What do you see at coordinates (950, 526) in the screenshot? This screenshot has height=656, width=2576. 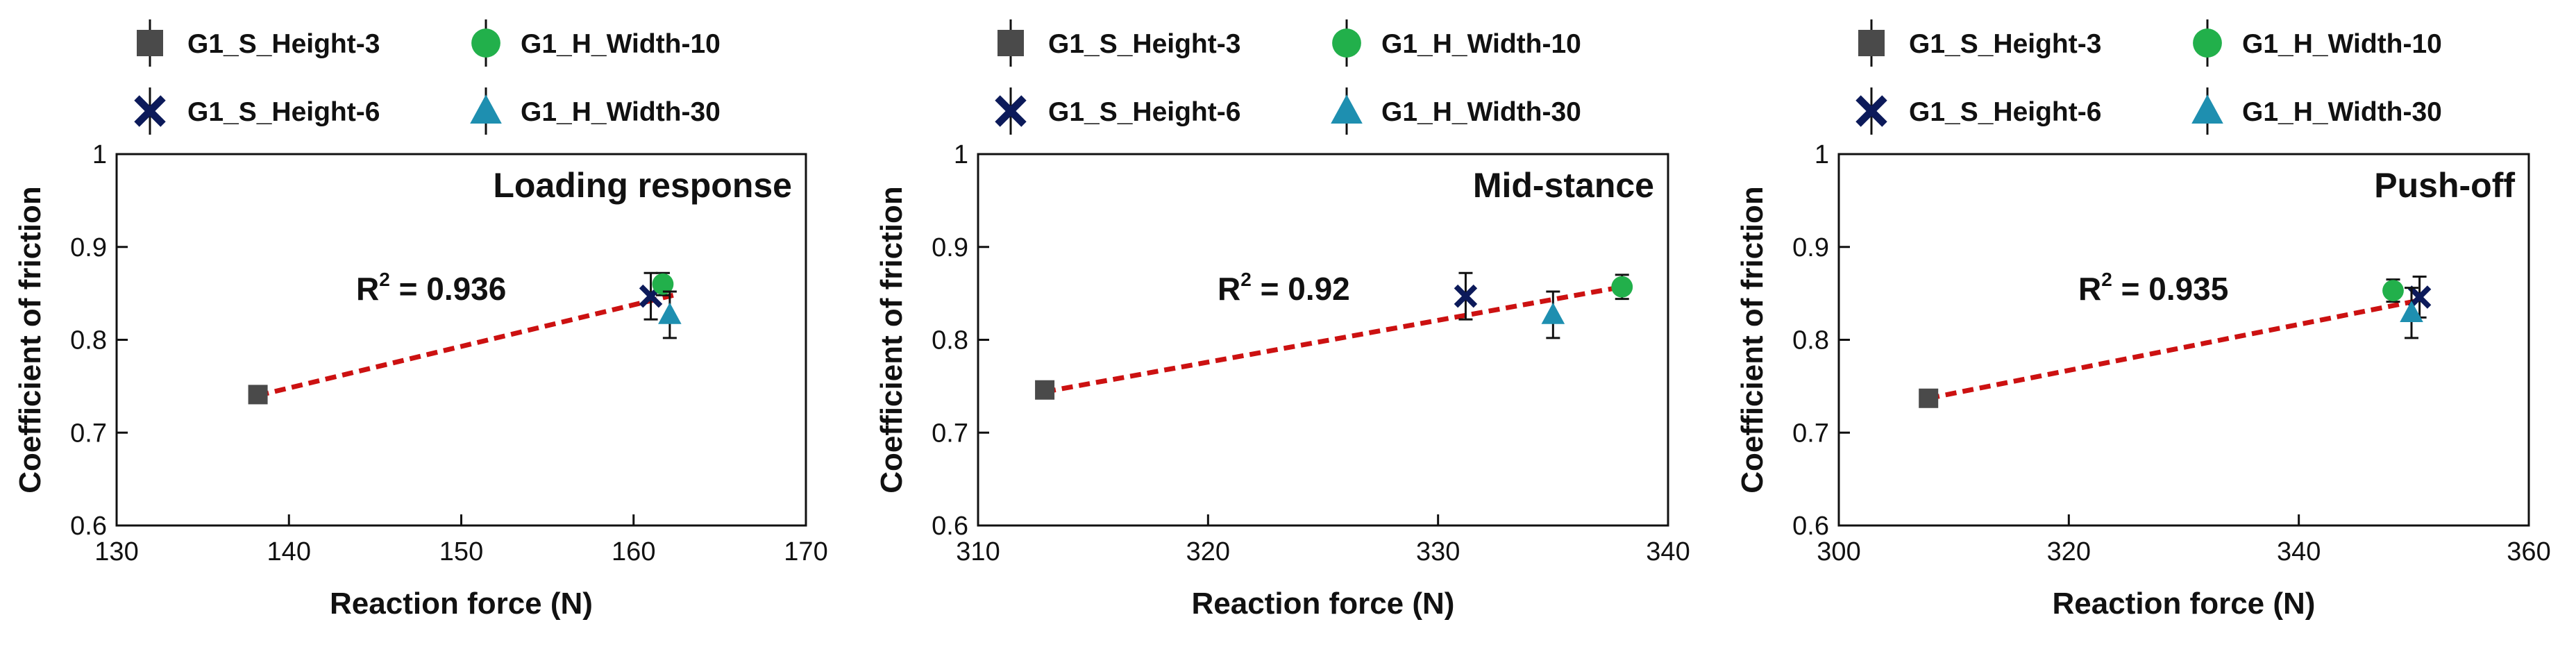 I see `y-tick-label: 0.6` at bounding box center [950, 526].